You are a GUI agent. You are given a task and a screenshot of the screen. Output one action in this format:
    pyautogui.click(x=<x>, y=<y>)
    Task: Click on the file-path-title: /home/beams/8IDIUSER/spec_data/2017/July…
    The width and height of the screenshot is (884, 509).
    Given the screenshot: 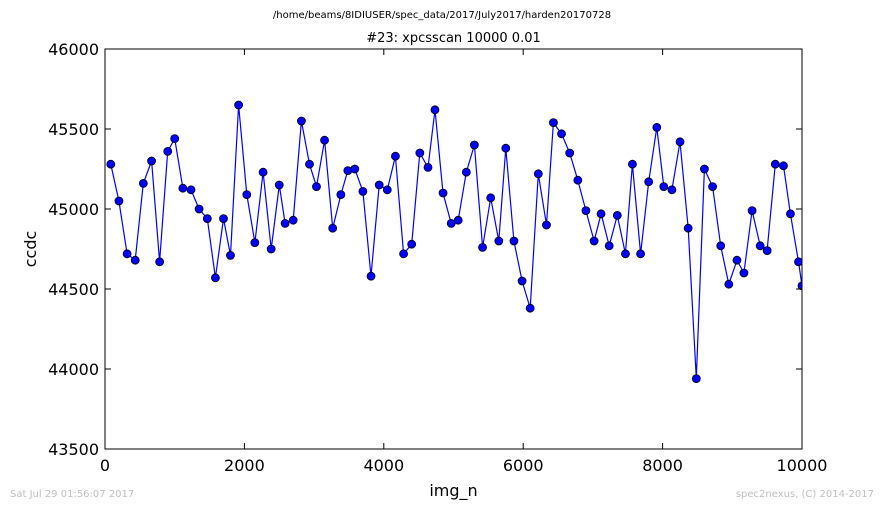 What is the action you would take?
    pyautogui.click(x=442, y=15)
    